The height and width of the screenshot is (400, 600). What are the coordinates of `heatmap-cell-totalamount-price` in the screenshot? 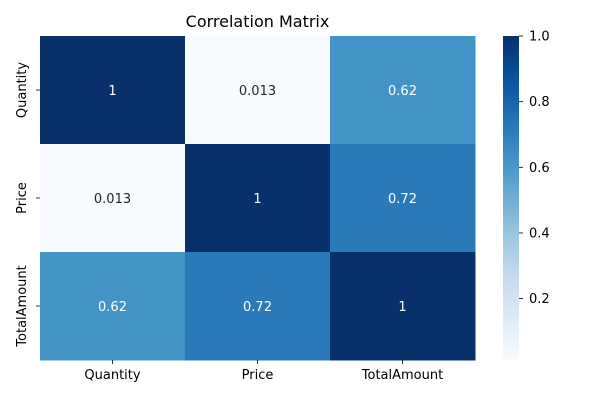 It's located at (258, 306).